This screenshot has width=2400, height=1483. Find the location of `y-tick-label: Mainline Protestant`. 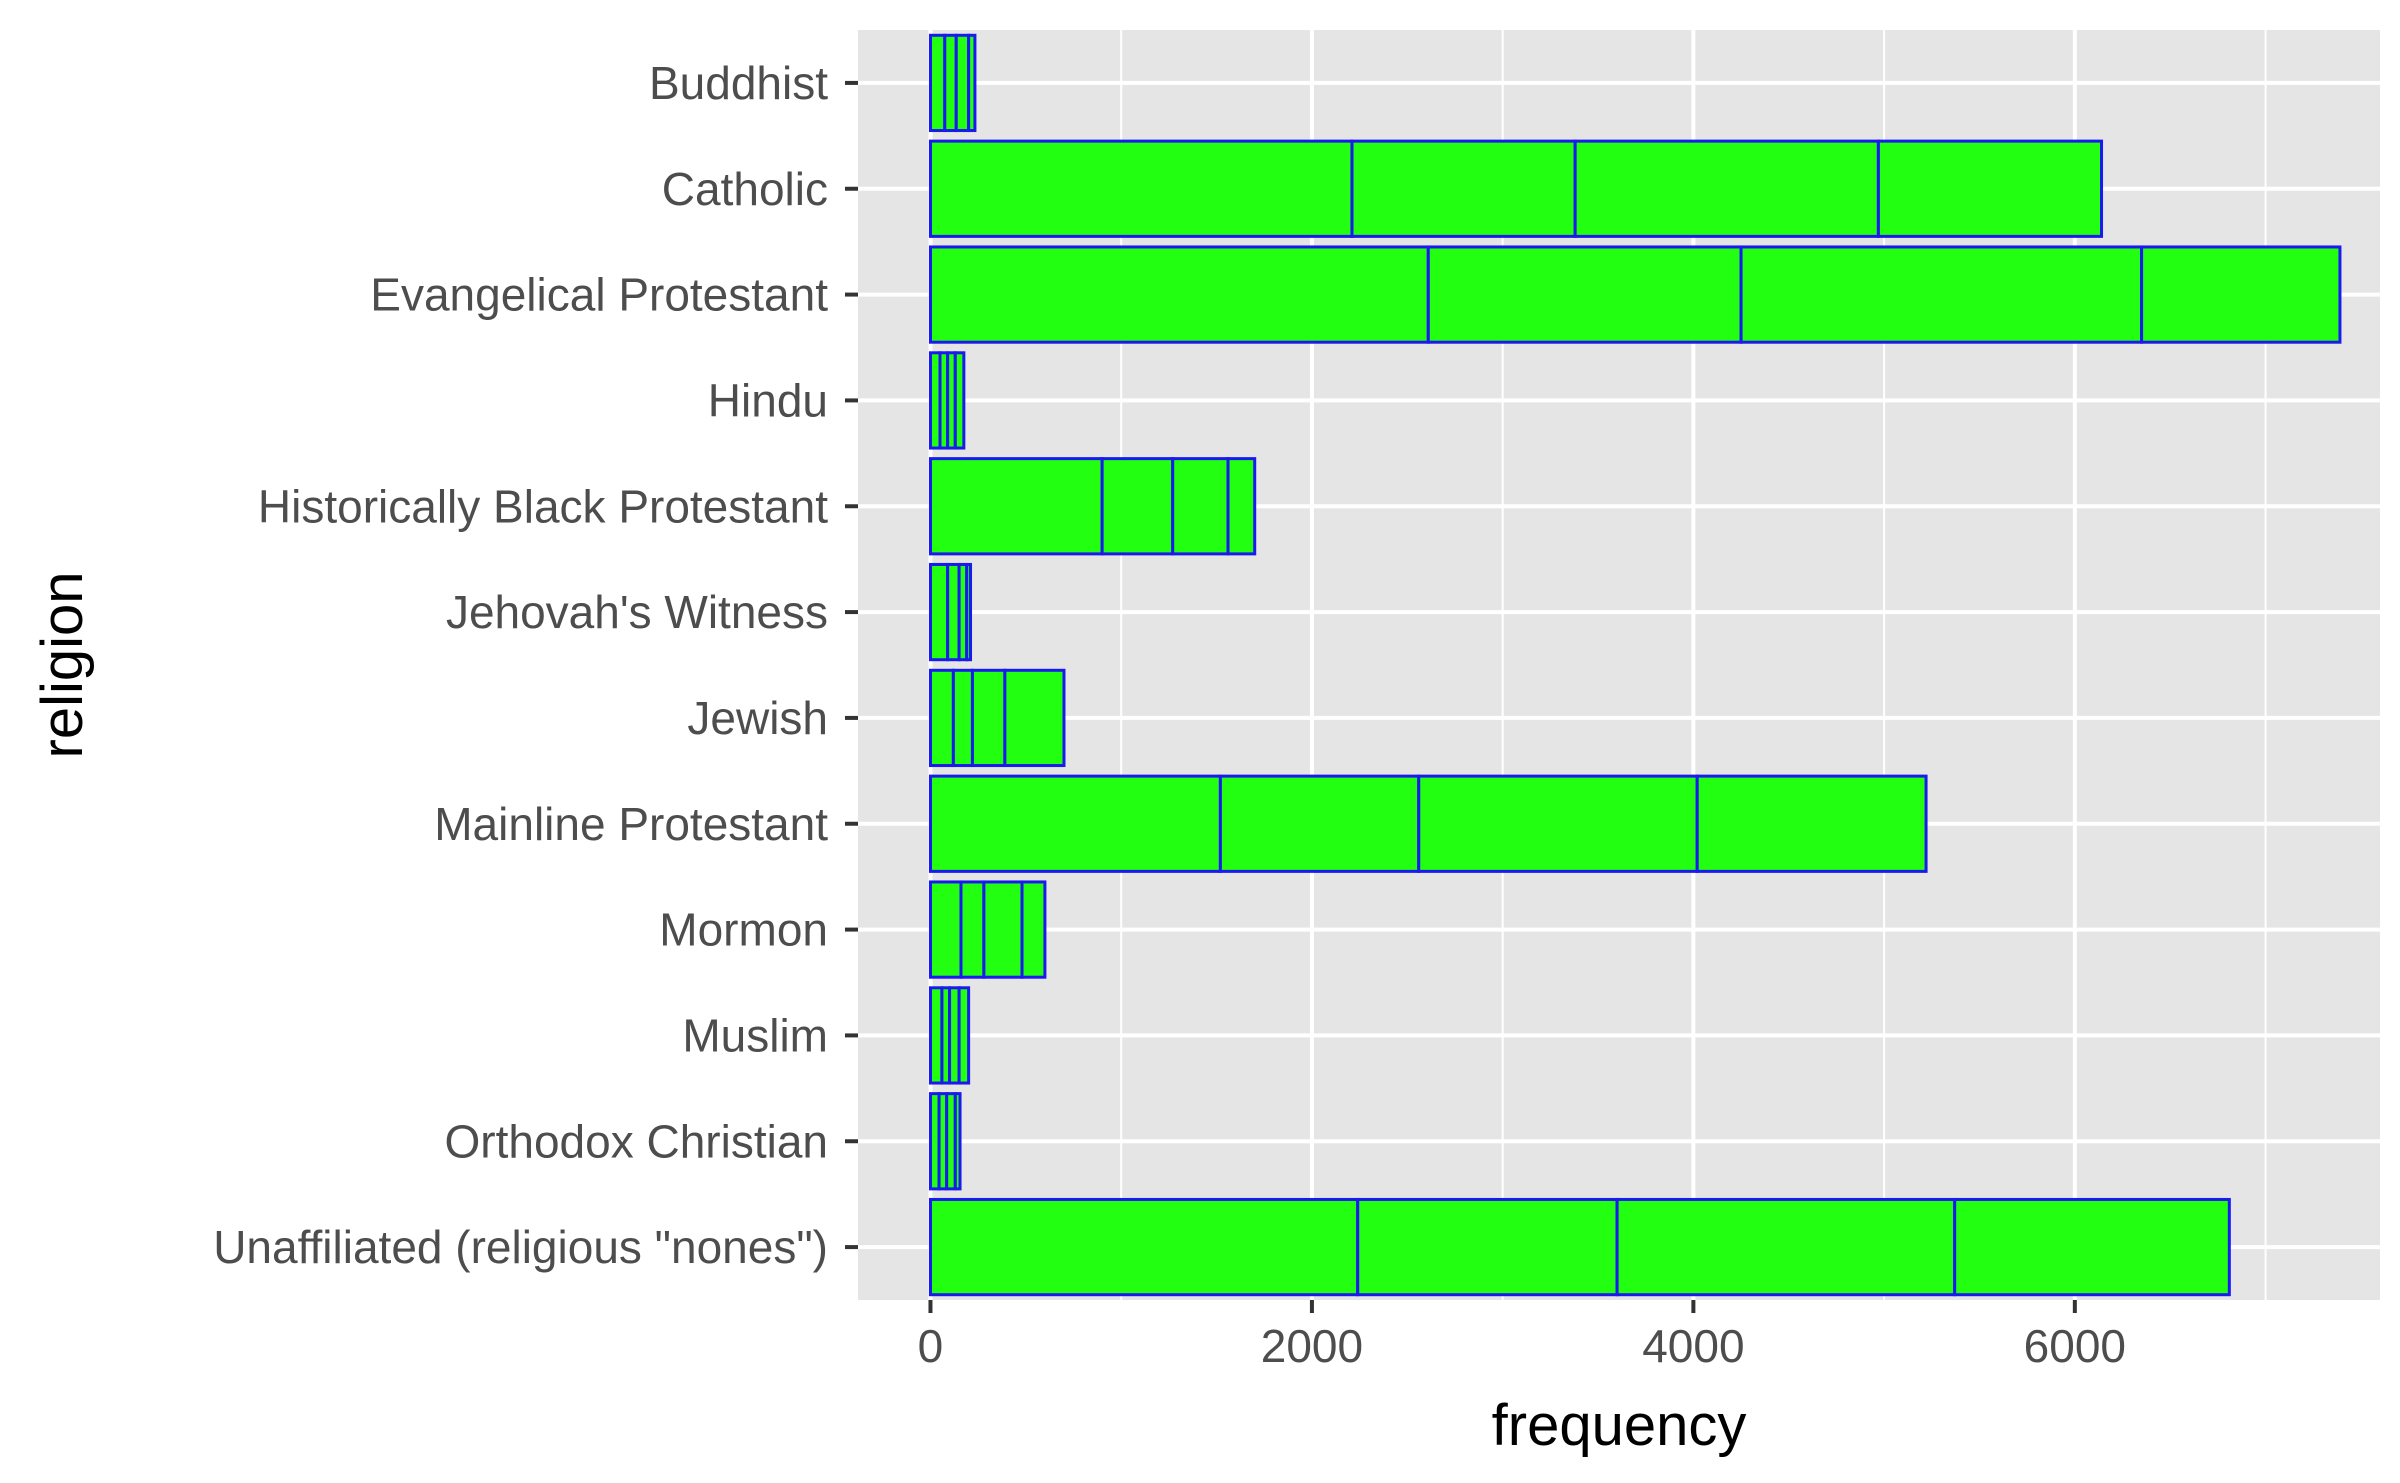

y-tick-label: Mainline Protestant is located at coordinates (631, 824).